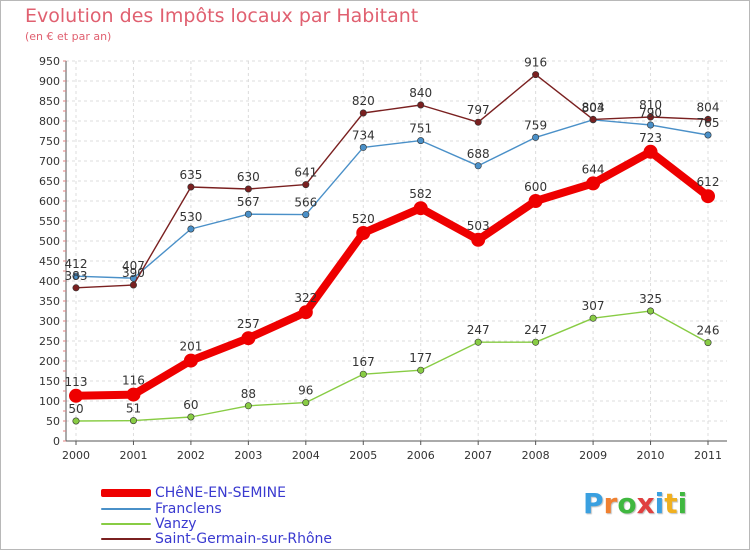 The image size is (750, 550). Describe the element at coordinates (478, 110) in the screenshot. I see `data-label-saint-germain-sur-rhone: 797` at that location.